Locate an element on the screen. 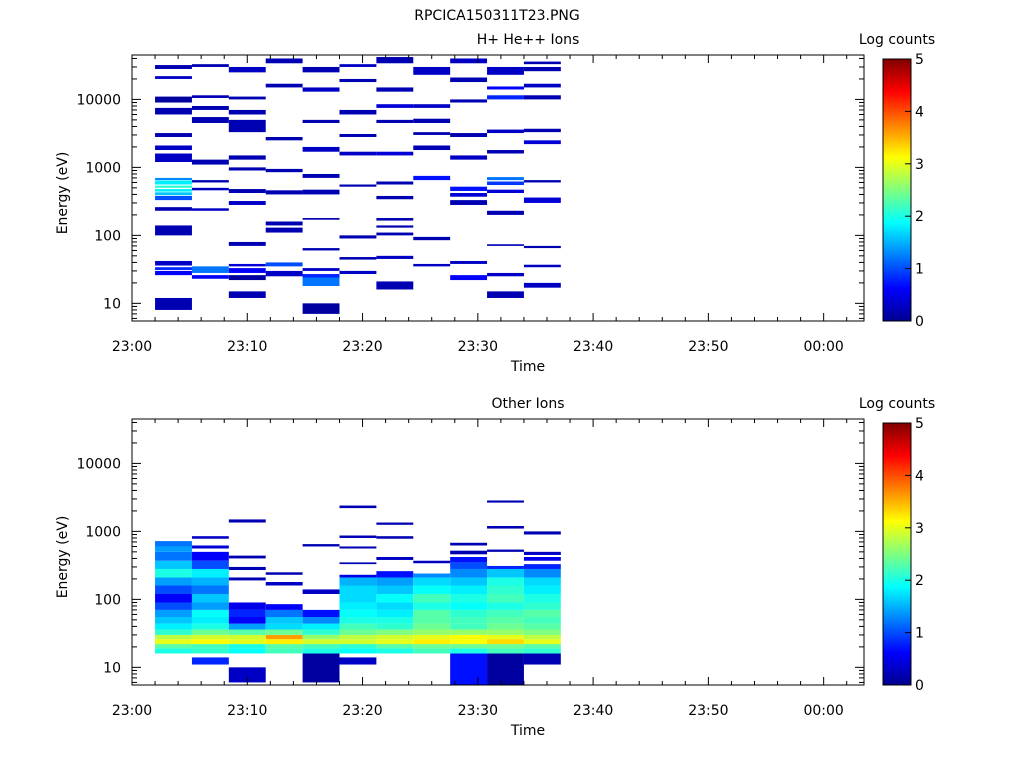  colorbar: Log counts 0 1 2 3 4 5 is located at coordinates (897, 545).